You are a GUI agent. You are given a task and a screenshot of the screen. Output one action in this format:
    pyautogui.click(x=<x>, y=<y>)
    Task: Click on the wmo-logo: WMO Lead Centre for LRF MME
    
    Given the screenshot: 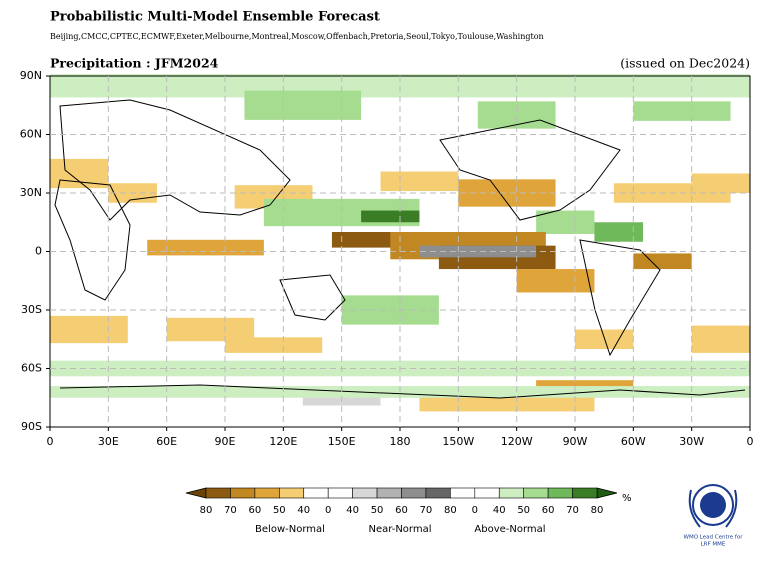 What is the action you would take?
    pyautogui.click(x=714, y=516)
    